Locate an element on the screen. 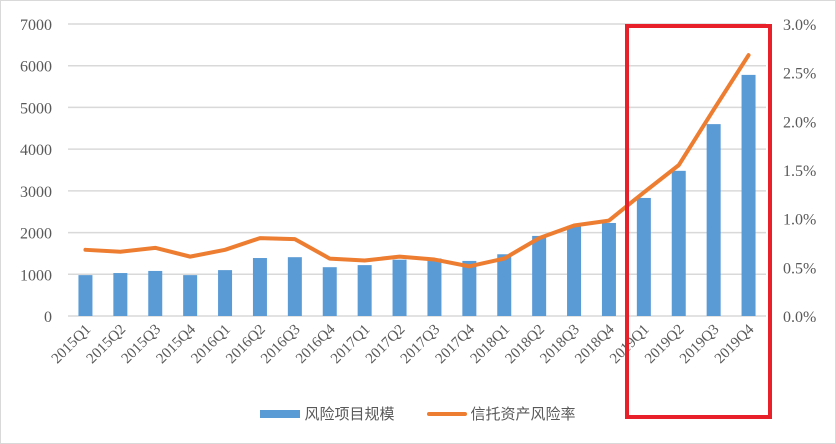  svg-text: 1.0% is located at coordinates (799, 220).